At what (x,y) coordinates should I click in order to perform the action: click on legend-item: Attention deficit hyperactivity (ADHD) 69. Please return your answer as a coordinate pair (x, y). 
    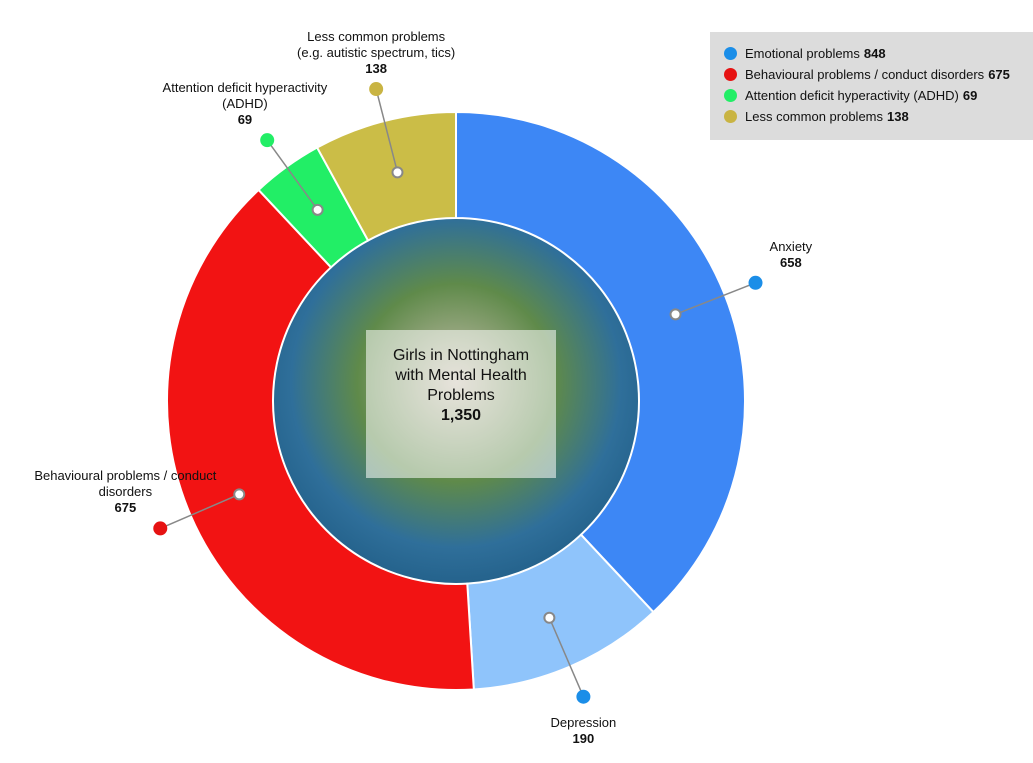
    Looking at the image, I should click on (878, 95).